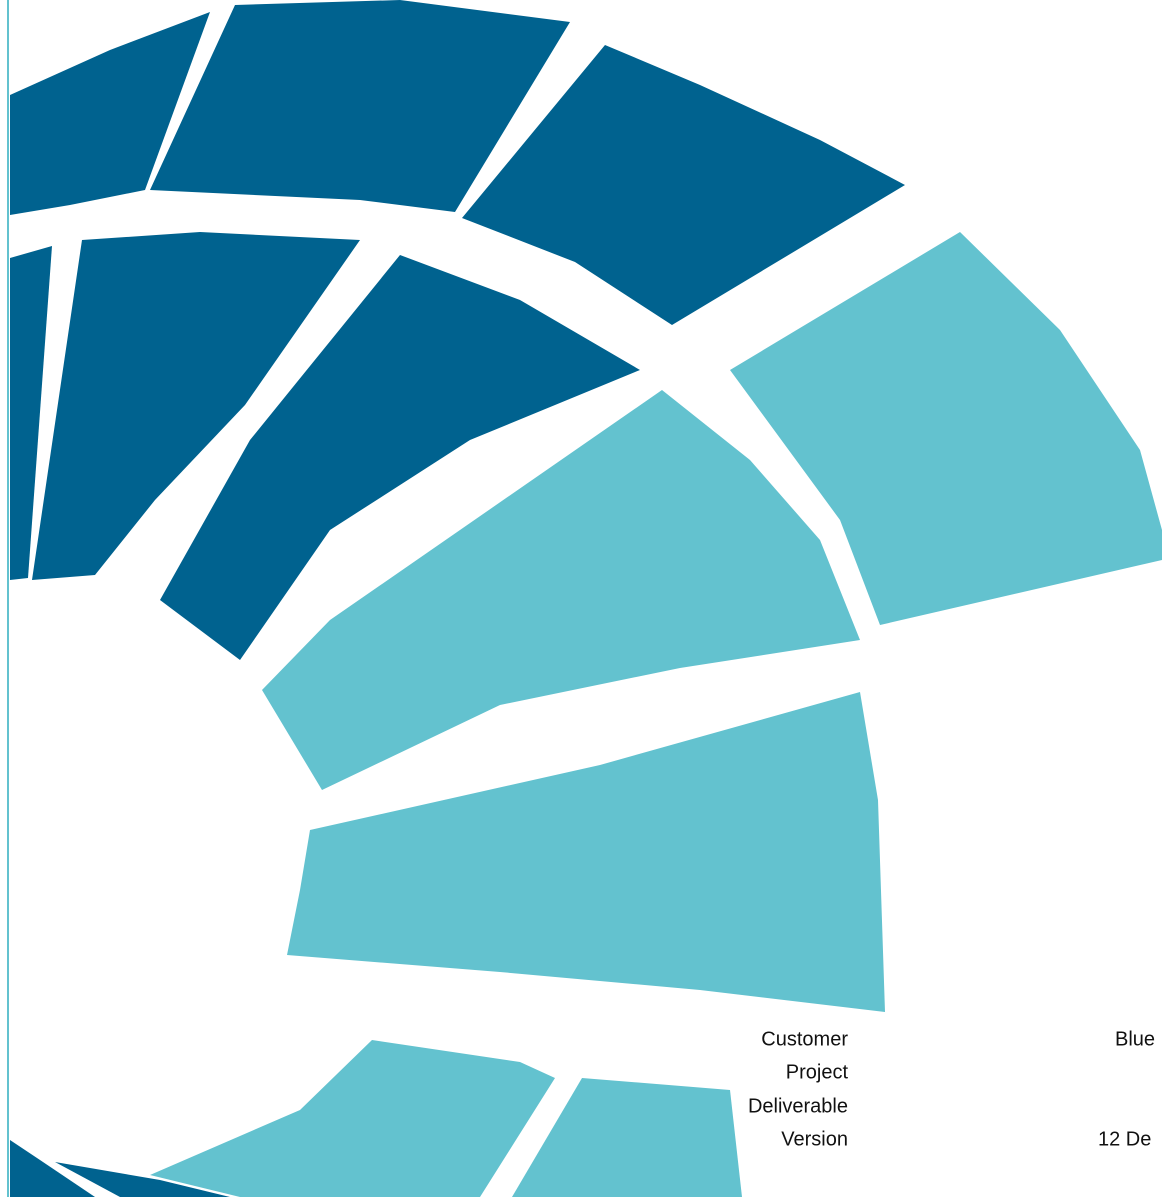  Describe the element at coordinates (798, 1106) in the screenshot. I see `field-label: Deliverable` at that location.